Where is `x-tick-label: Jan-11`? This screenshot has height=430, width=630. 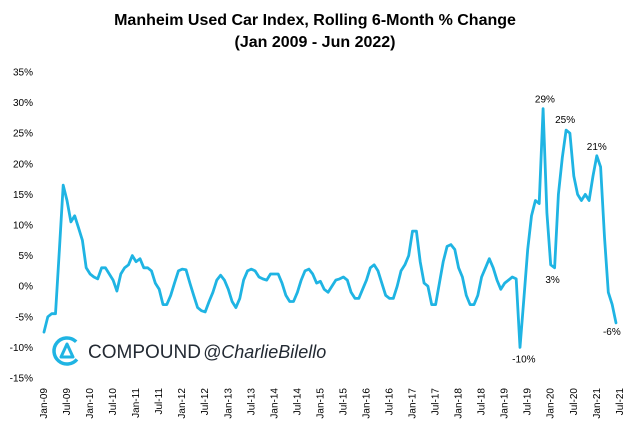 x-tick-label: Jan-11 is located at coordinates (136, 403).